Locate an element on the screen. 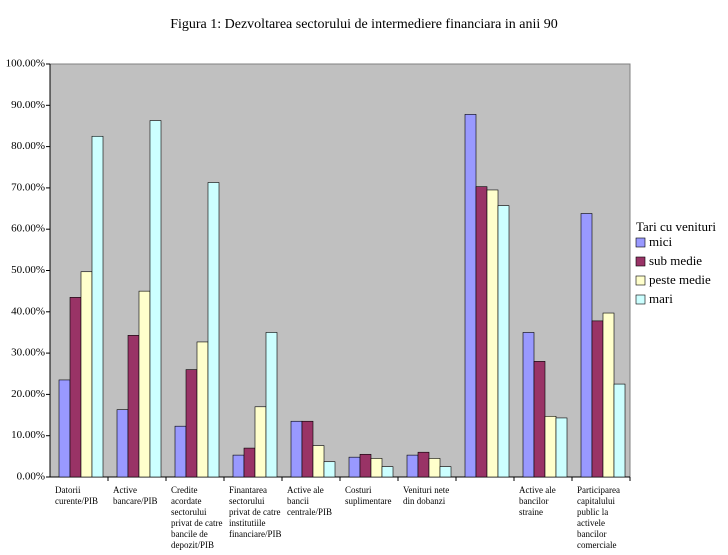  y-tick-label: 60.00% is located at coordinates (28, 229).